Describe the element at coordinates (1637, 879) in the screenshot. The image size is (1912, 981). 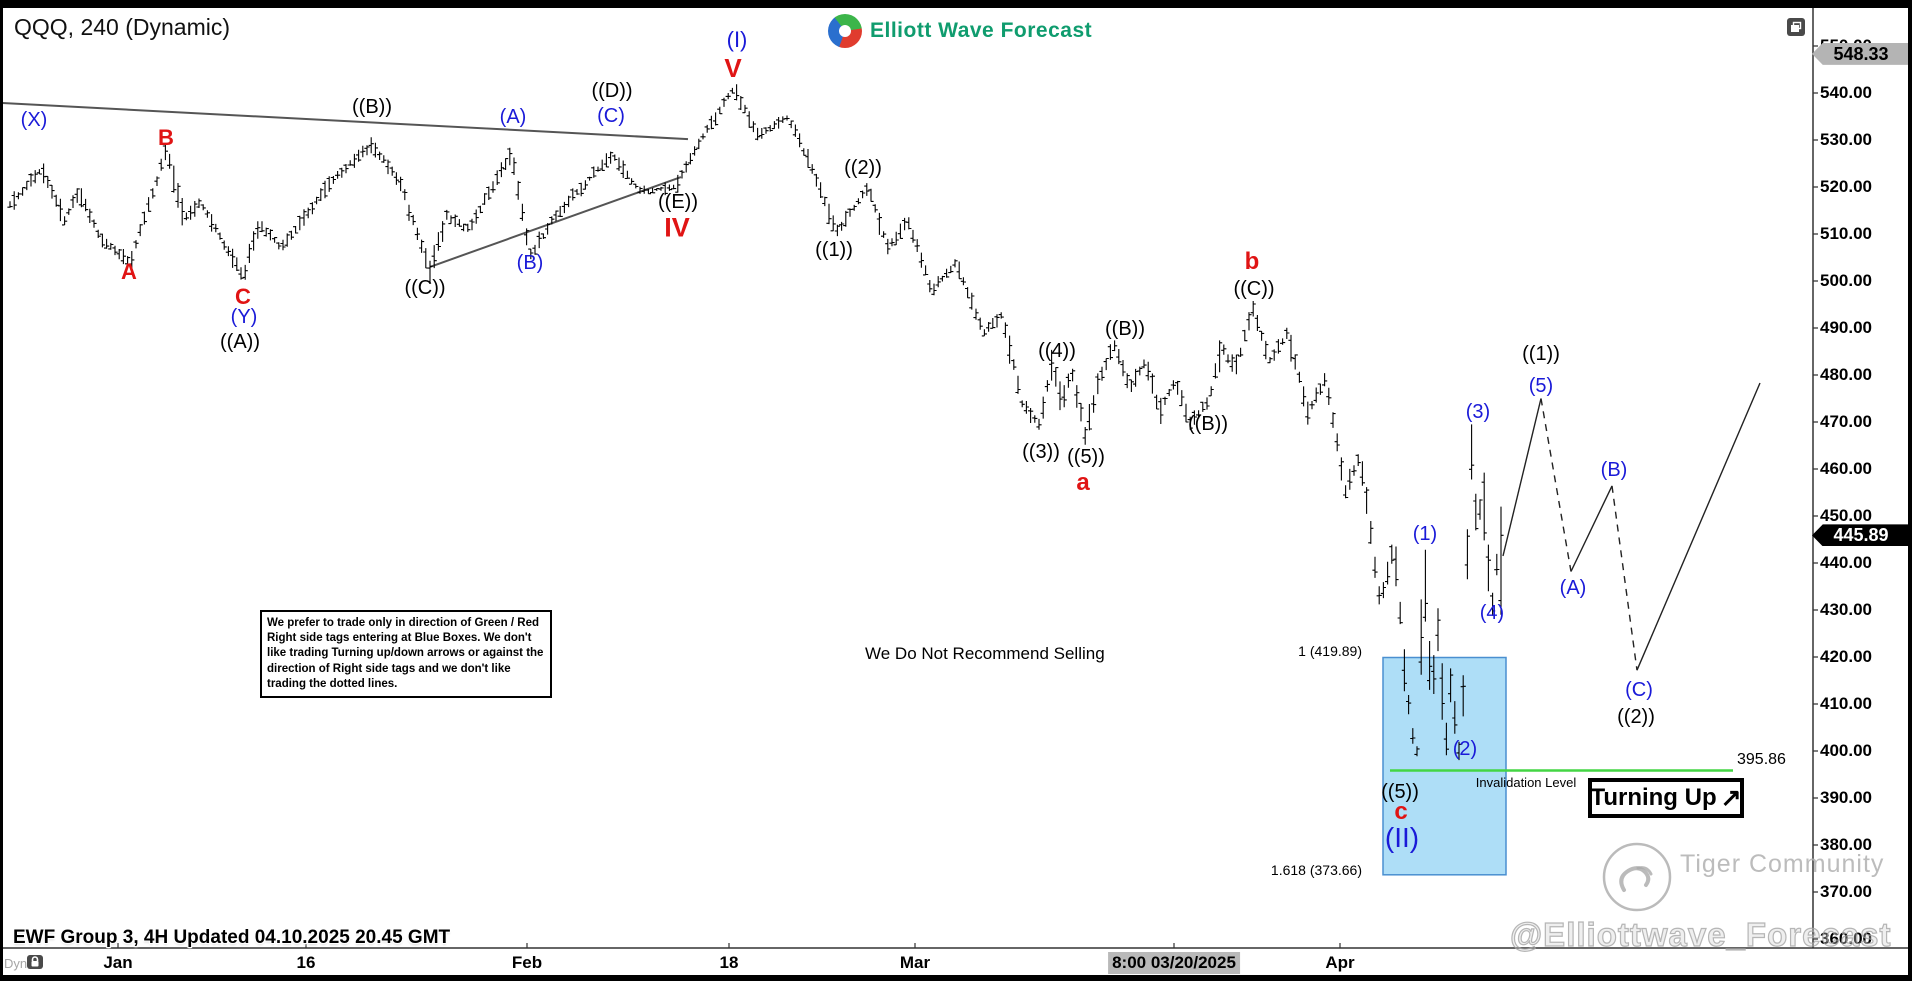
I see `tiger-community-logo-watermark` at that location.